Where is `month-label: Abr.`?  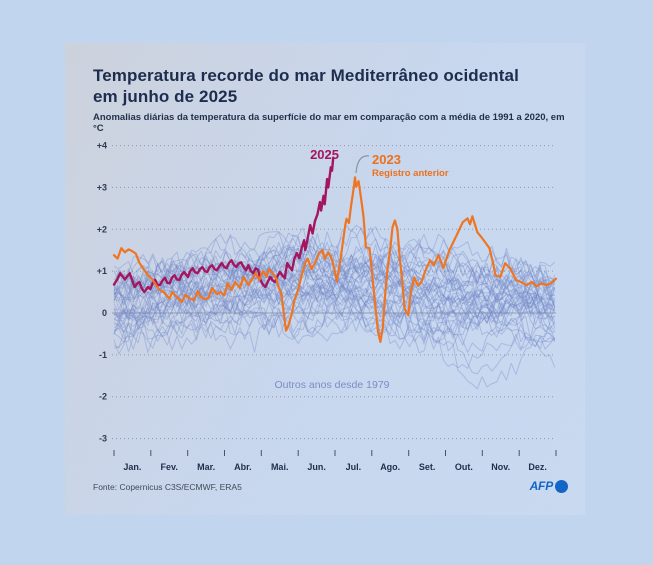
month-label: Abr. is located at coordinates (243, 467).